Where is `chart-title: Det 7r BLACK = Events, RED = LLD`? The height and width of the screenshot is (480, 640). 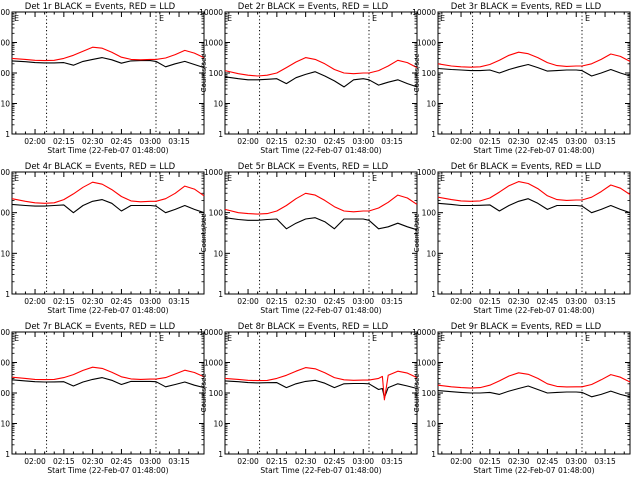
chart-title: Det 7r BLACK = Events, RED = LLD is located at coordinates (100, 327).